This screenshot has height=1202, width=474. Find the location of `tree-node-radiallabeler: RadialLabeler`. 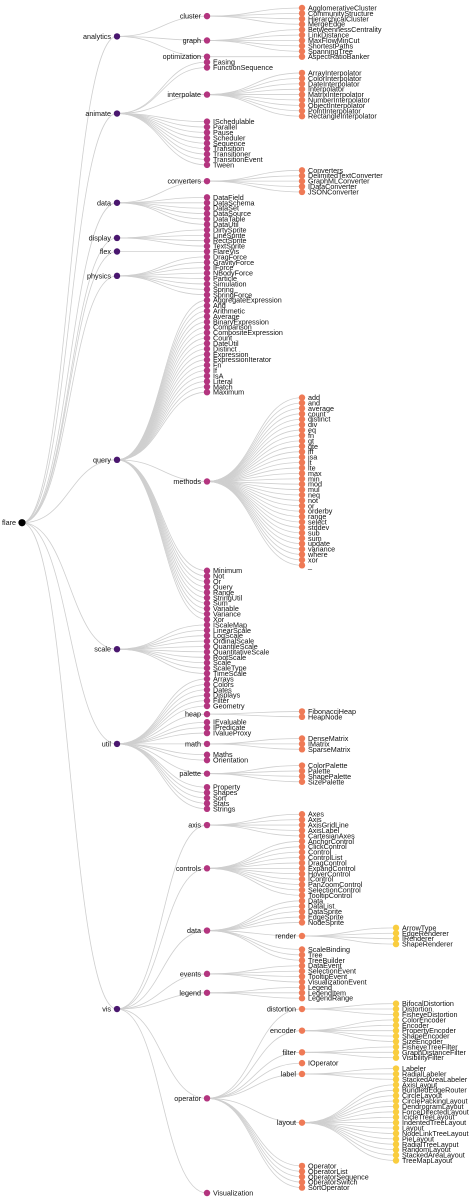

tree-node-radiallabeler: RadialLabeler is located at coordinates (419, 1073).